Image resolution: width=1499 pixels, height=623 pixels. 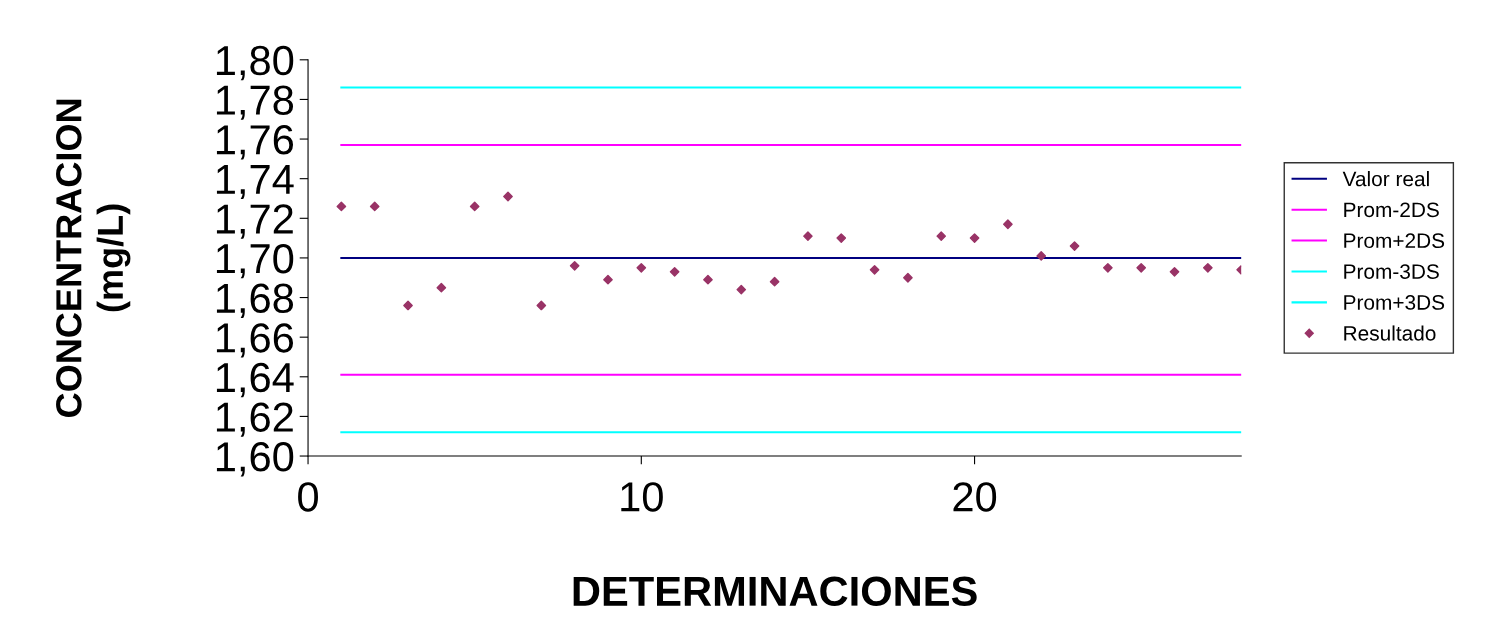 What do you see at coordinates (255, 459) in the screenshot?
I see `y-tick-label: 1,60` at bounding box center [255, 459].